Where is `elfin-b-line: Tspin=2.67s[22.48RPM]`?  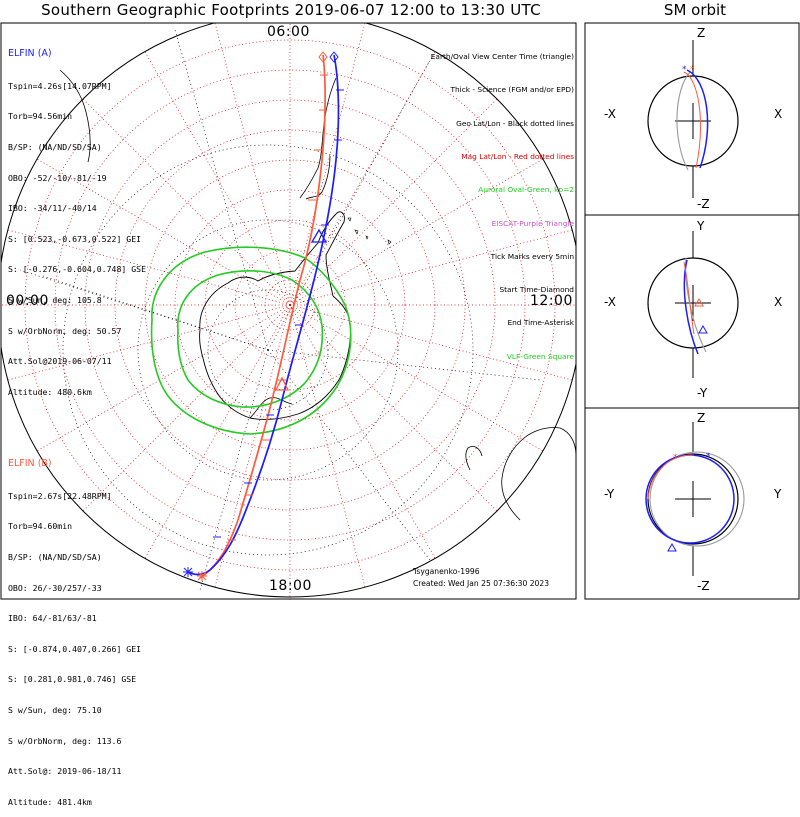 elfin-b-line: Tspin=2.67s[22.48RPM] is located at coordinates (60, 495).